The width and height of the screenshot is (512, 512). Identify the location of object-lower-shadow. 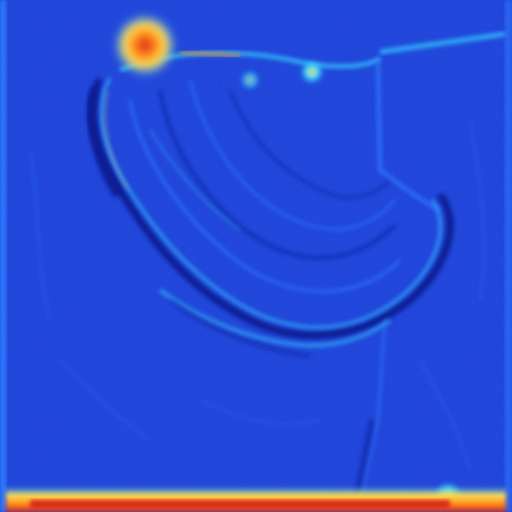
(239, 328).